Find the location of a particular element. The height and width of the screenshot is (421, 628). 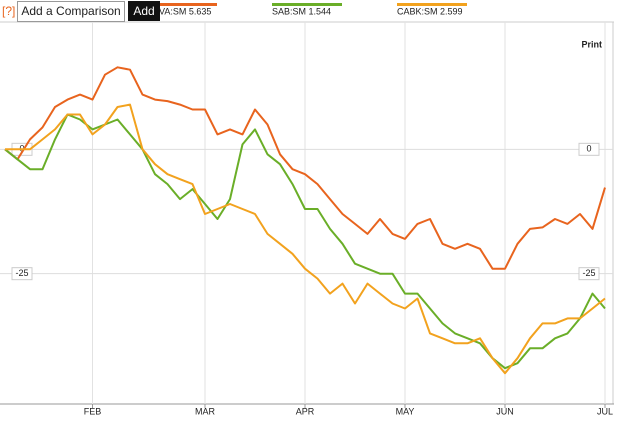

help-link: [?] is located at coordinates (9, 11).